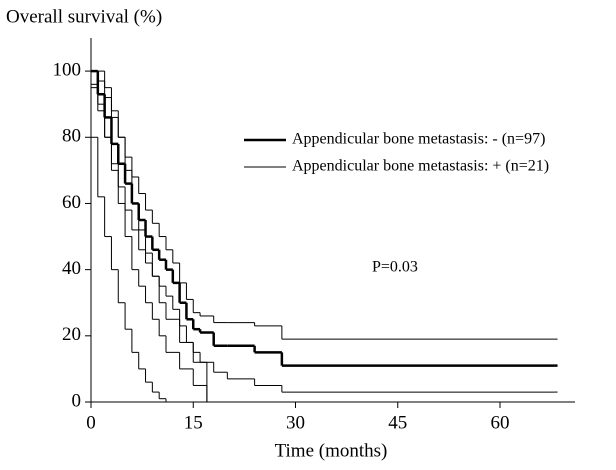 The height and width of the screenshot is (470, 616). Describe the element at coordinates (295, 422) in the screenshot. I see `x-tick-label: 30` at that location.